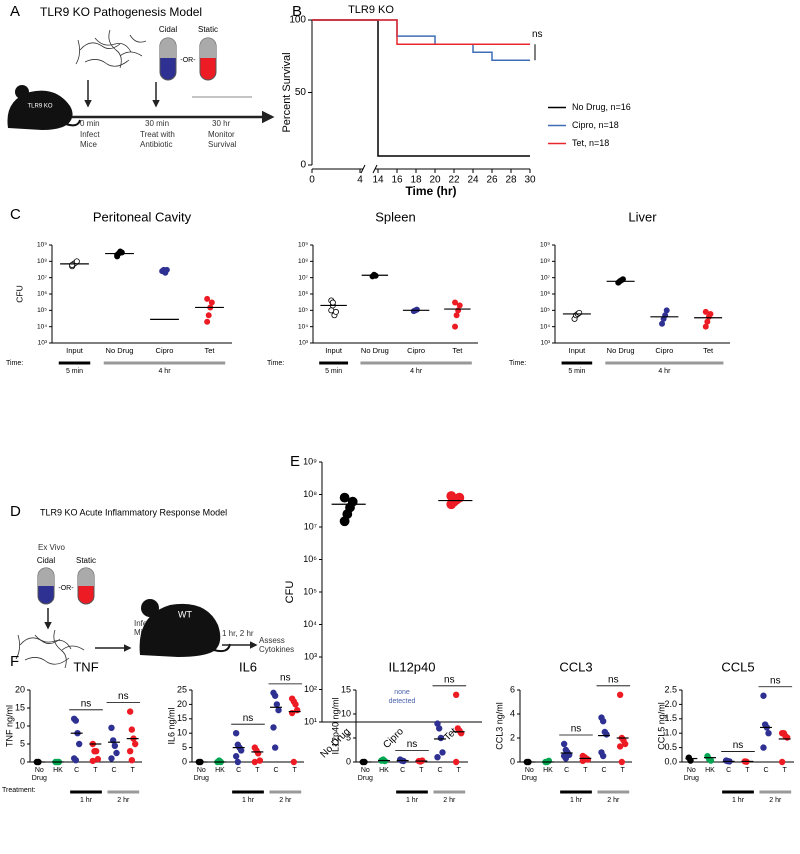 This screenshot has width=800, height=854. Describe the element at coordinates (512, 737) in the screenshot. I see `y-tick-label: 2` at that location.